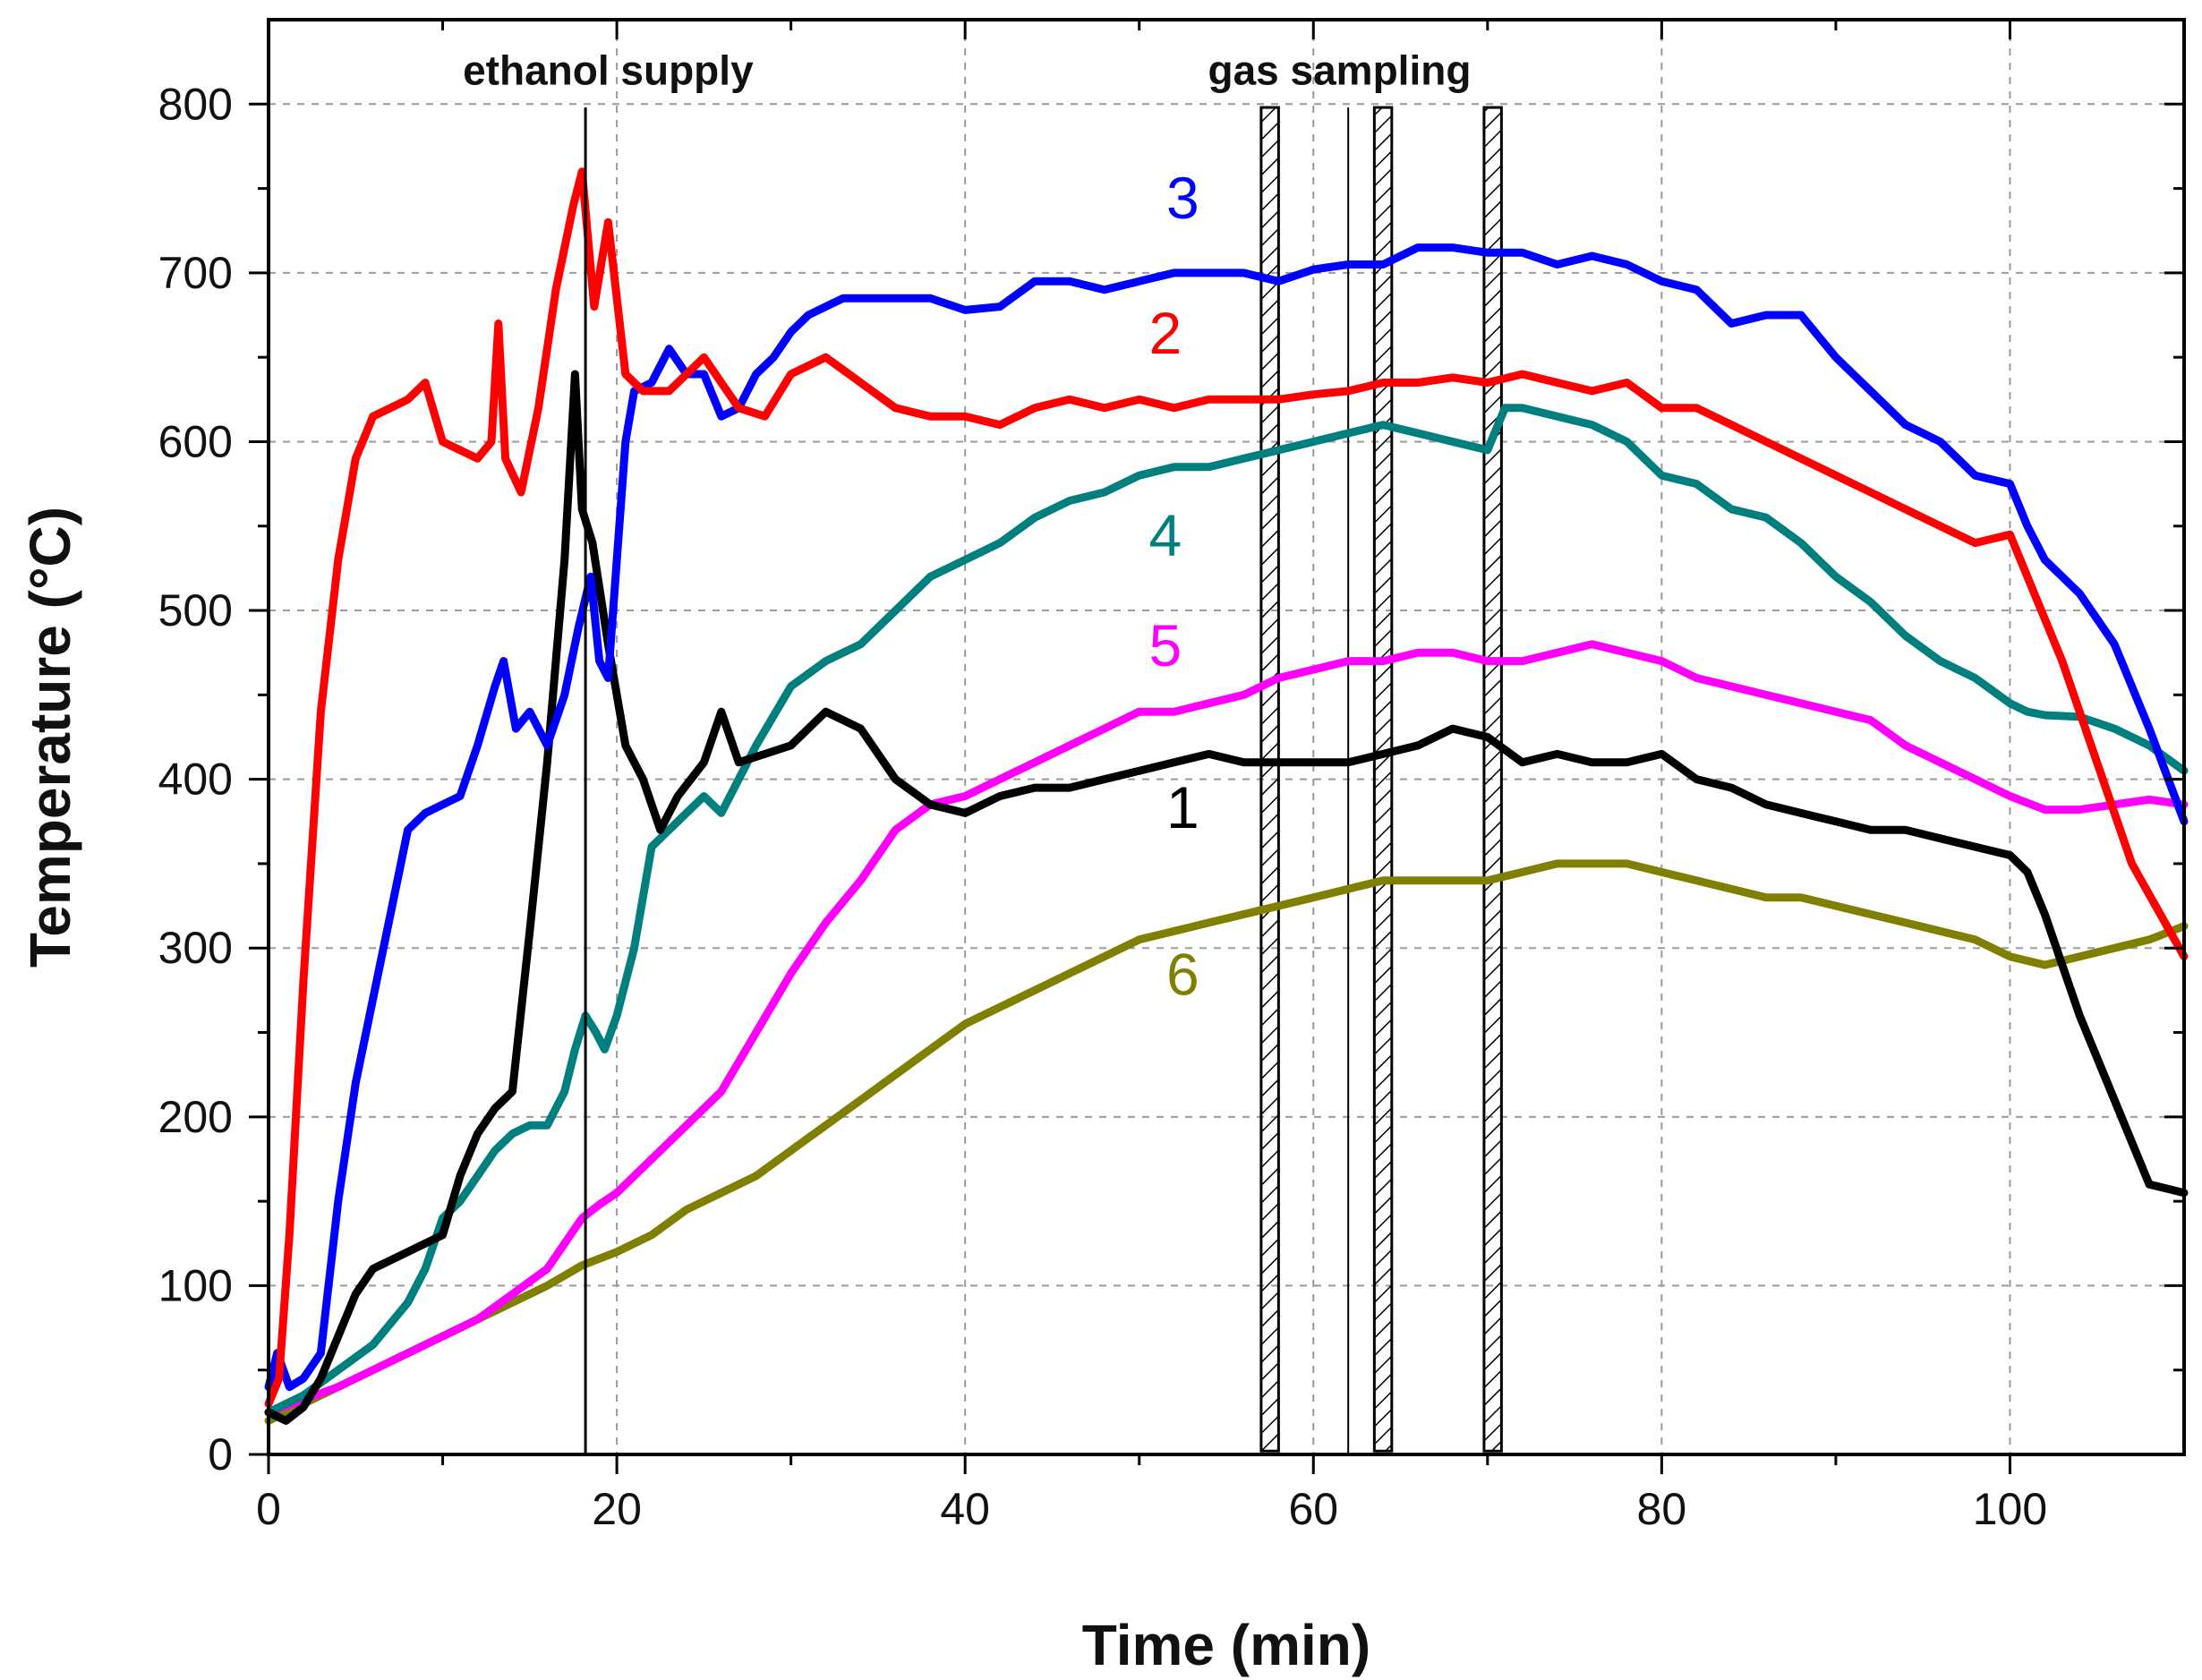 Image resolution: width=2202 pixels, height=1680 pixels. What do you see at coordinates (196, 948) in the screenshot?
I see `y-tick-label: 300` at bounding box center [196, 948].